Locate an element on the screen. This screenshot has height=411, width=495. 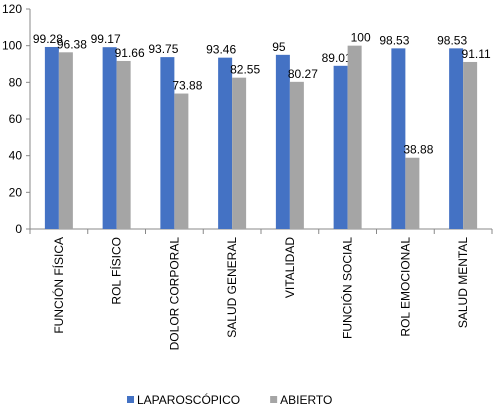
value-label: 99.28 is located at coordinates (48, 39).